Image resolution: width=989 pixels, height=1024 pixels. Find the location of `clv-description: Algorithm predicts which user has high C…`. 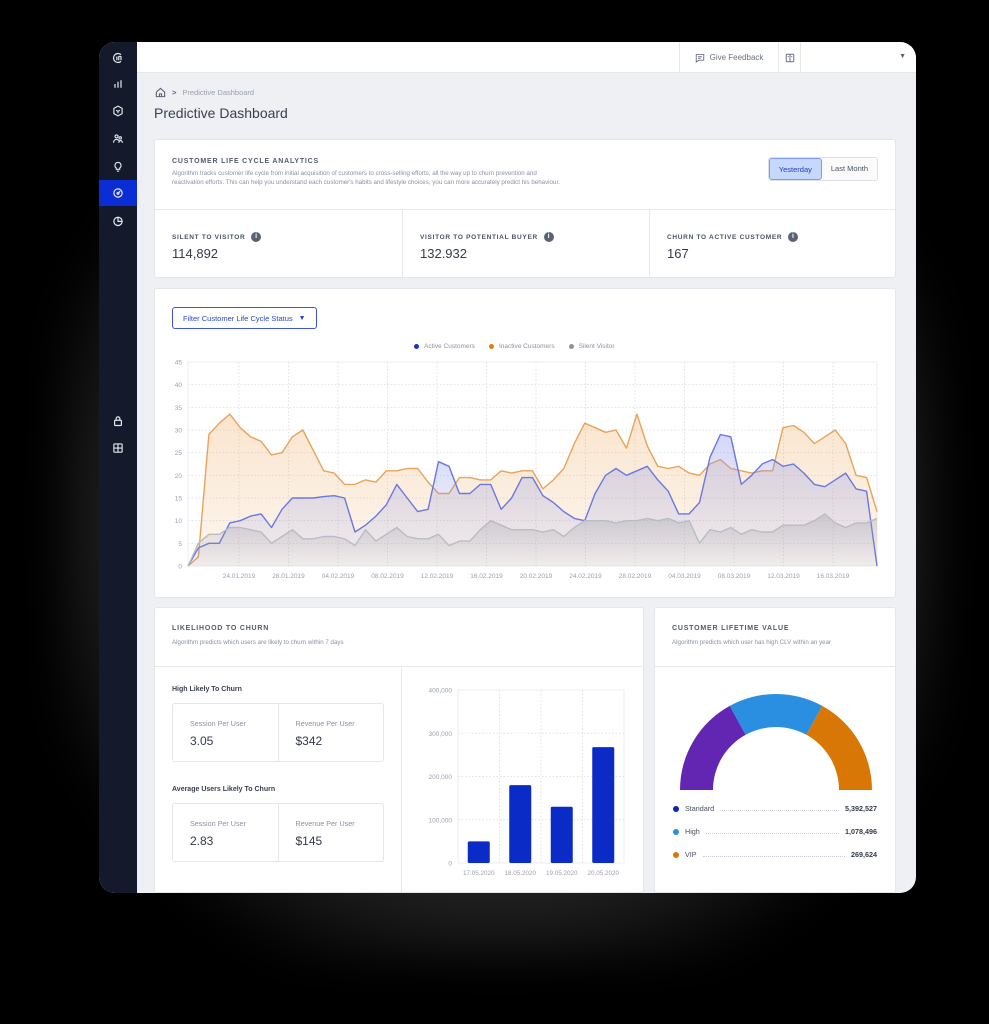

clv-description: Algorithm predicts which user has high C… is located at coordinates (752, 642).